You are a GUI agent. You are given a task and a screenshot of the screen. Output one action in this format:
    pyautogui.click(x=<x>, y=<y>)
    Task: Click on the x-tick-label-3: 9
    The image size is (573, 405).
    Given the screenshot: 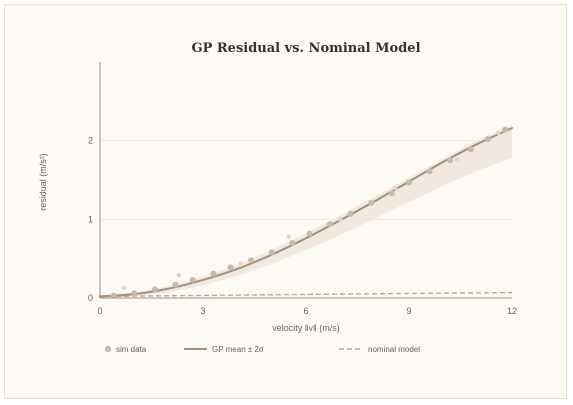 What is the action you would take?
    pyautogui.click(x=408, y=311)
    